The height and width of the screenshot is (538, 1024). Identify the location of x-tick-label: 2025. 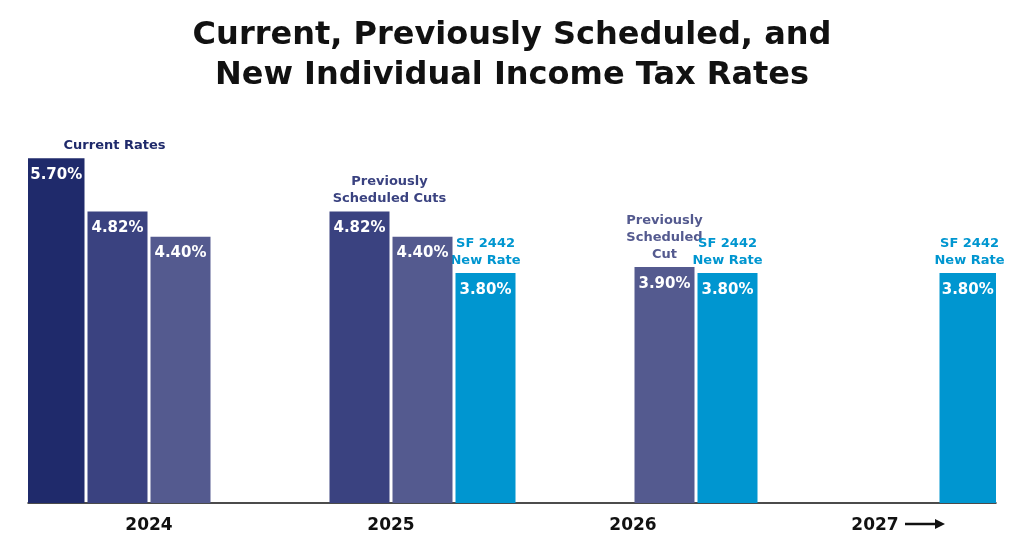
(391, 523).